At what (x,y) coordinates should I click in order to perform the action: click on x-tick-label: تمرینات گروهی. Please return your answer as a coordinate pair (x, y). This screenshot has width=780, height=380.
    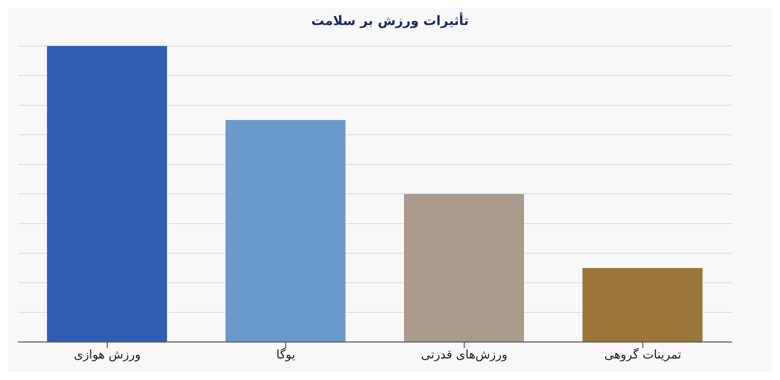
    Looking at the image, I should click on (643, 355).